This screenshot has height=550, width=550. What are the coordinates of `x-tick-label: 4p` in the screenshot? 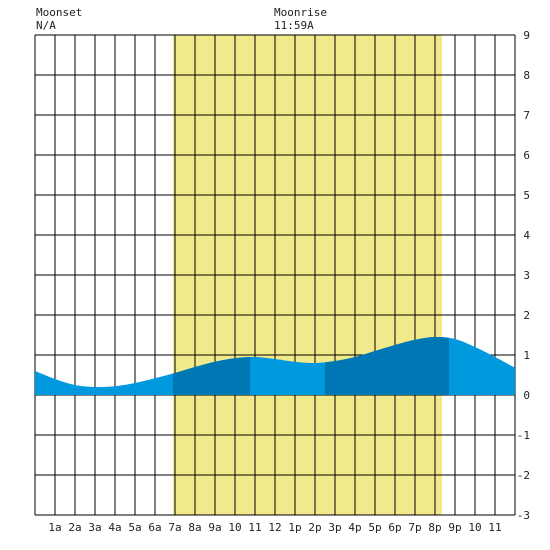 It's located at (354, 527).